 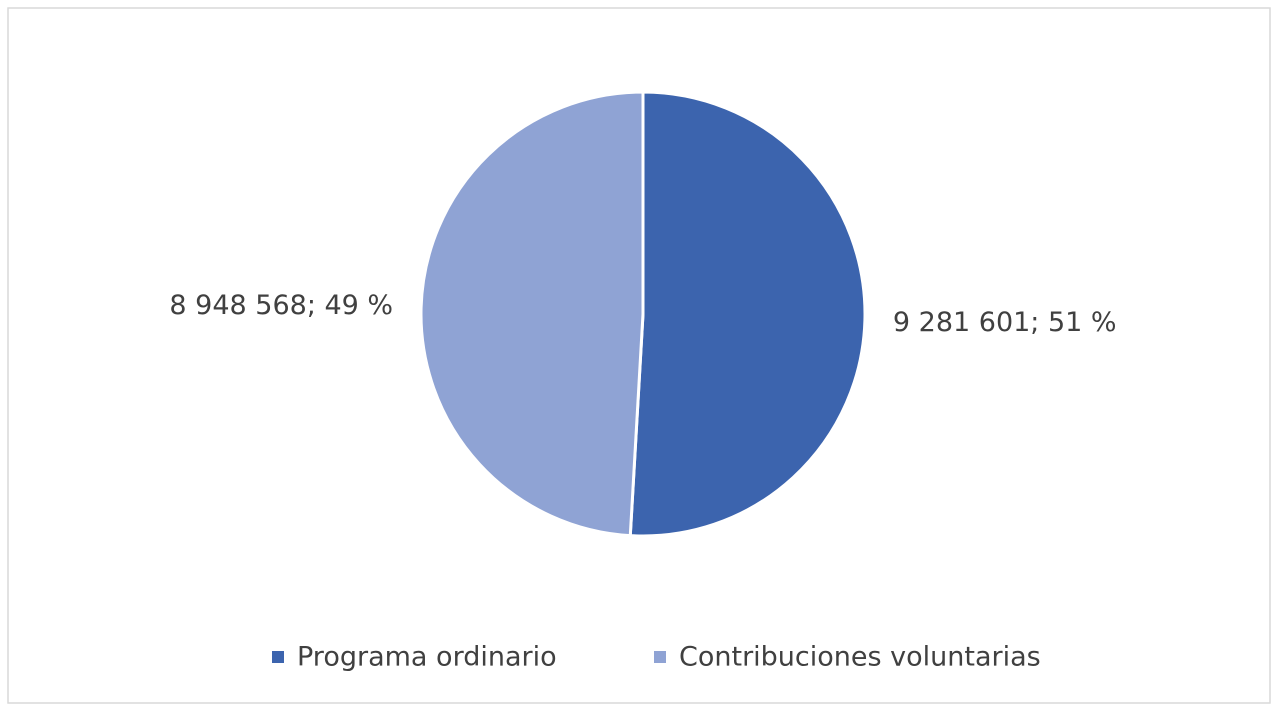 I want to click on legend-label: Contribuciones voluntarias, so click(x=860, y=657).